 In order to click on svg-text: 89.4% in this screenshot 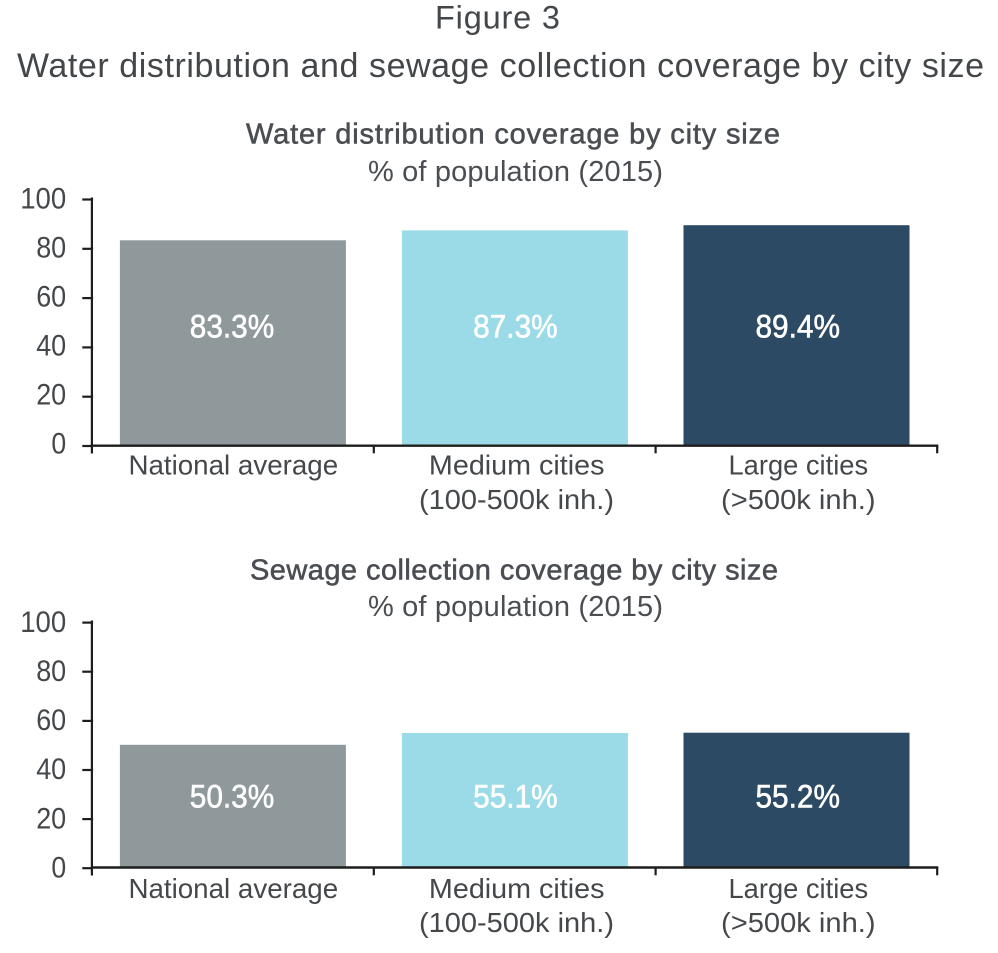, I will do `click(797, 327)`.